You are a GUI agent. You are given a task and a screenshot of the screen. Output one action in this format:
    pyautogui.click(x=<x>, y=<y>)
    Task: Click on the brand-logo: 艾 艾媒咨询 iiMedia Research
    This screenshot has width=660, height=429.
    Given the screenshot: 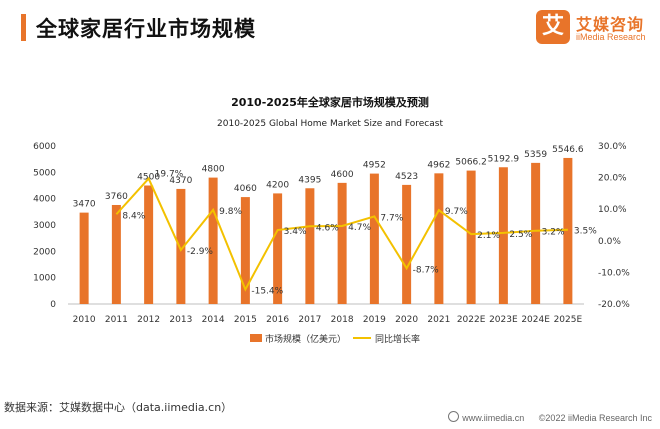 What is the action you would take?
    pyautogui.click(x=595, y=30)
    